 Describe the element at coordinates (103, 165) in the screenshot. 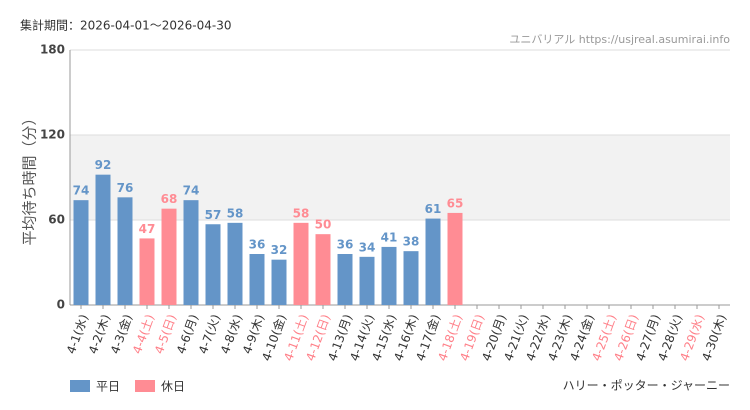

I see `value-label: 92` at that location.